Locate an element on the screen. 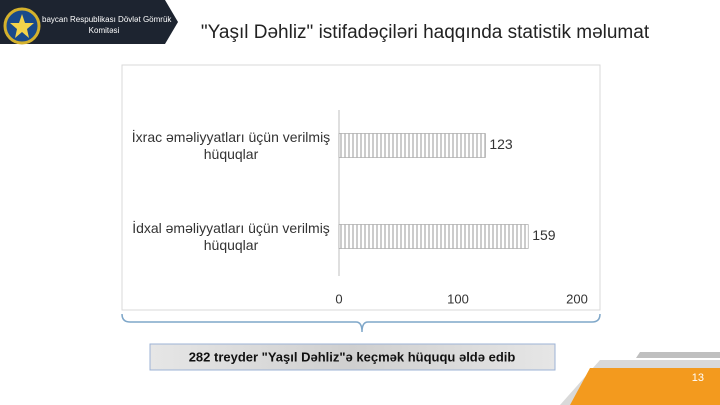 The height and width of the screenshot is (405, 720). value-label: 123 is located at coordinates (501, 144).